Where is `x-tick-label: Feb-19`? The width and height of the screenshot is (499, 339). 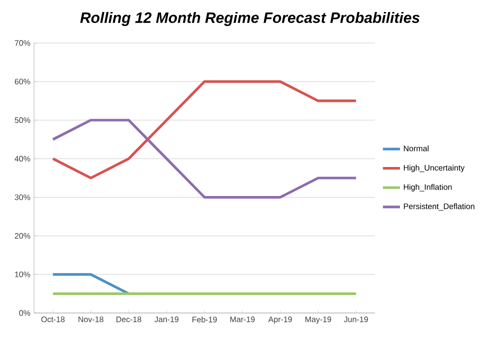 x-tick-label: Feb-19 is located at coordinates (204, 319).